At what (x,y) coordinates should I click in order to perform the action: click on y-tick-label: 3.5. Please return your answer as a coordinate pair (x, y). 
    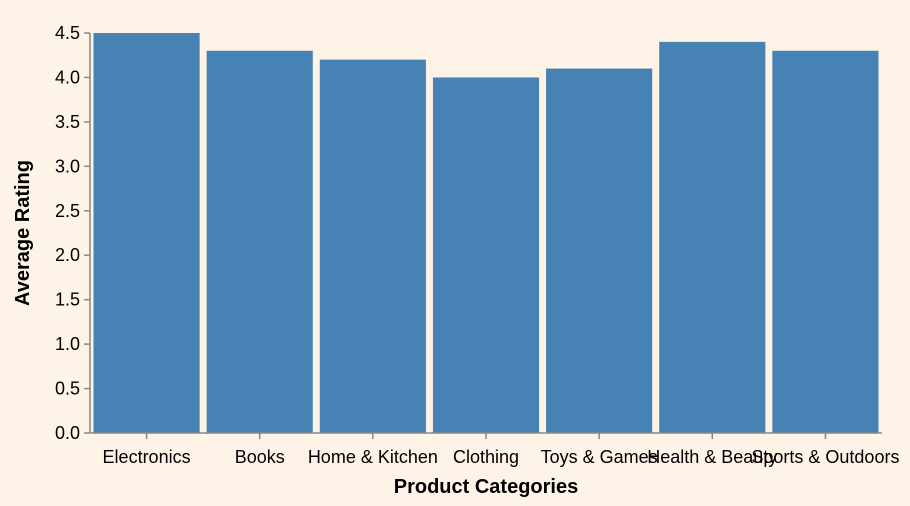
    Looking at the image, I should click on (67, 122).